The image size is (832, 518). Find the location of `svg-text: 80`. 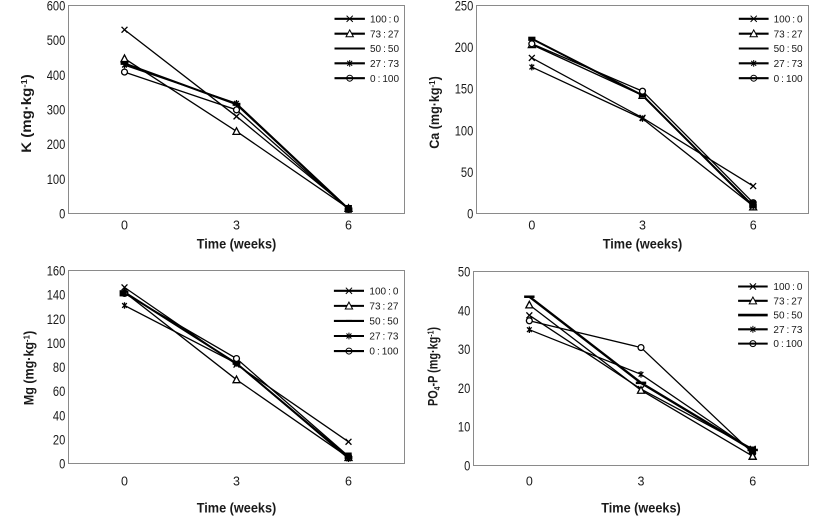

svg-text: 80 is located at coordinates (59, 367).